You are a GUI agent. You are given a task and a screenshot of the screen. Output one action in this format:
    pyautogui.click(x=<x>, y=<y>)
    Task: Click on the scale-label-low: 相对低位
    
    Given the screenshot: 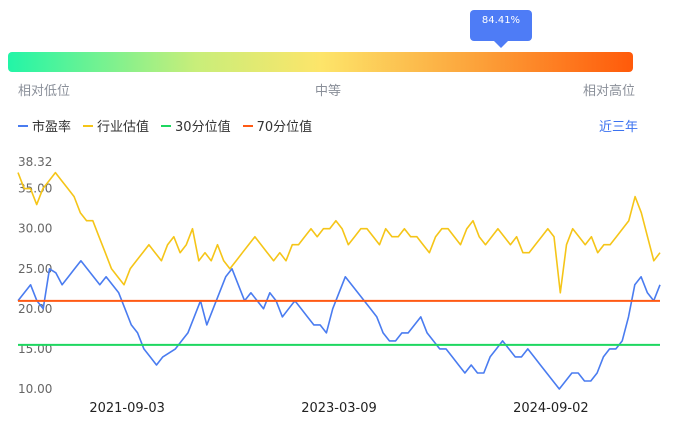 What is the action you would take?
    pyautogui.click(x=44, y=91)
    